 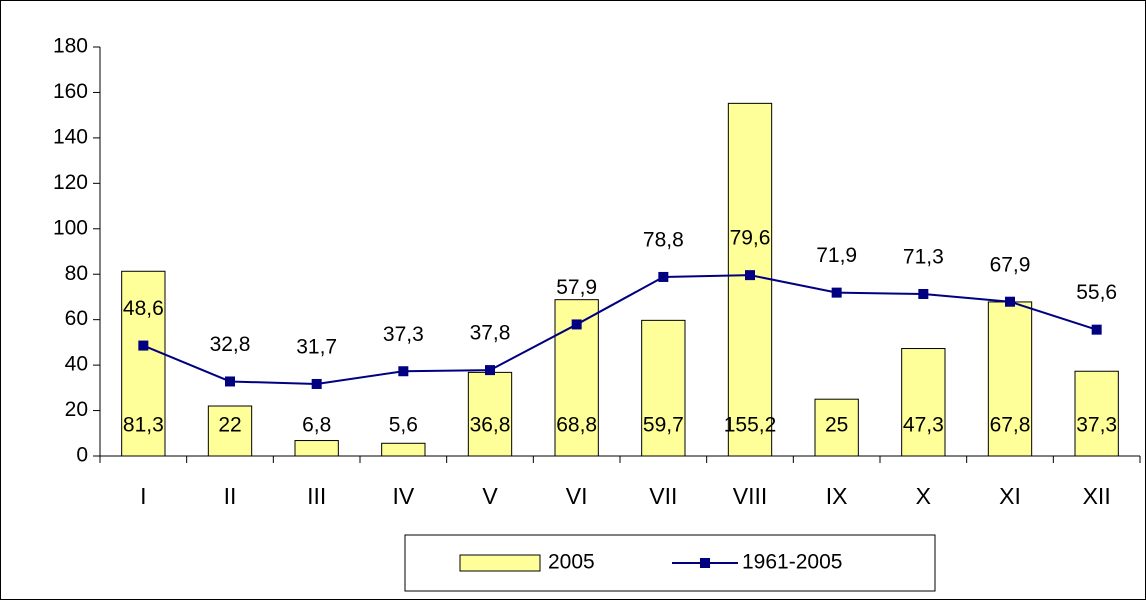 I want to click on data-label: 6,8, so click(x=316, y=425).